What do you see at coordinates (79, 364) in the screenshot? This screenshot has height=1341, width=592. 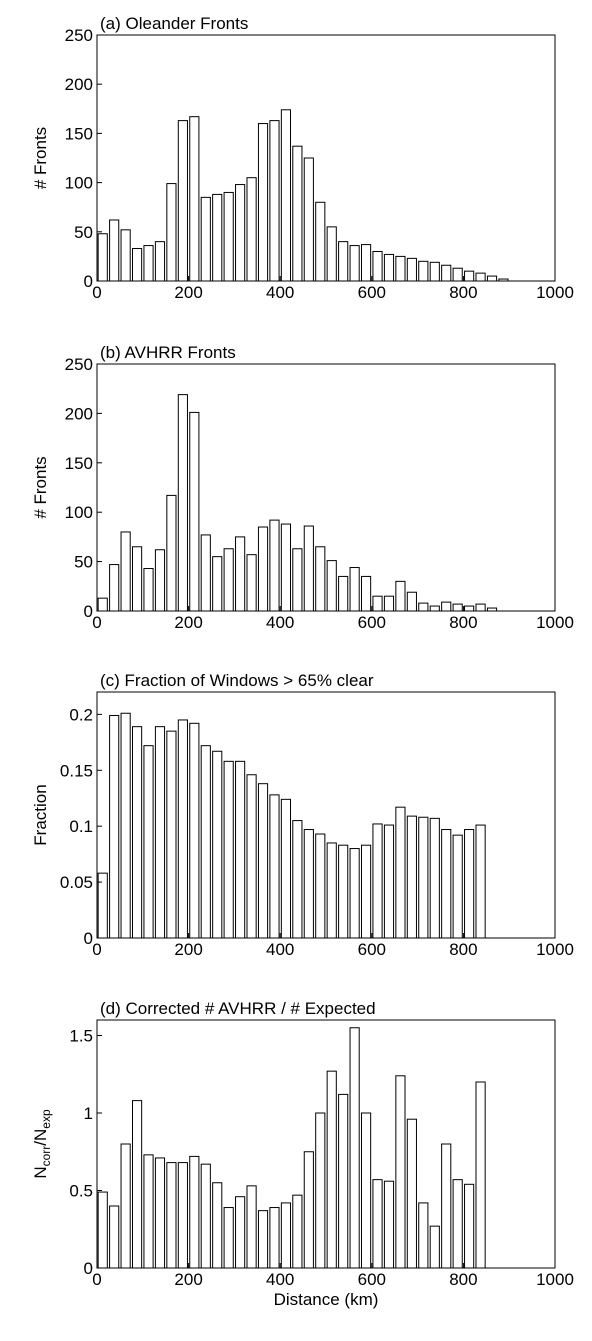 I see `y-tick-label: 250` at bounding box center [79, 364].